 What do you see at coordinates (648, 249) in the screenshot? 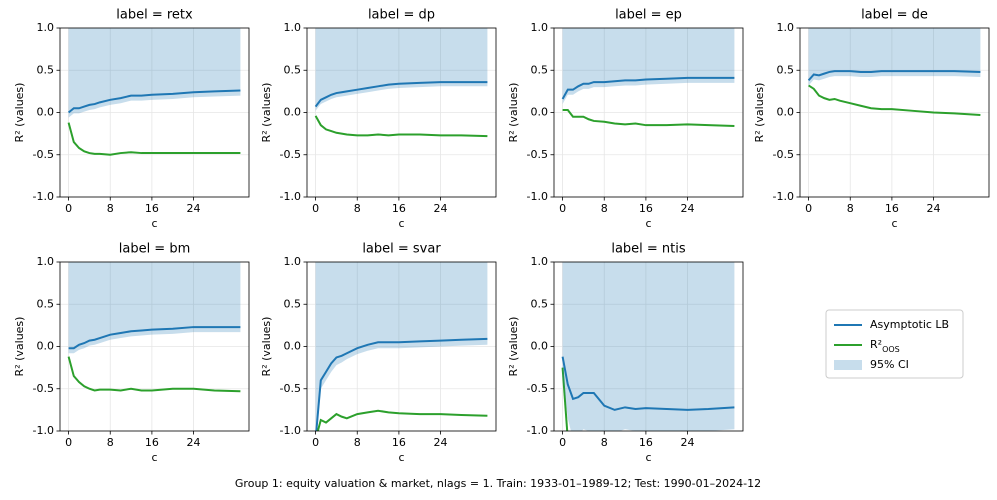
I see `subplot-title: label = ntis` at bounding box center [648, 249].